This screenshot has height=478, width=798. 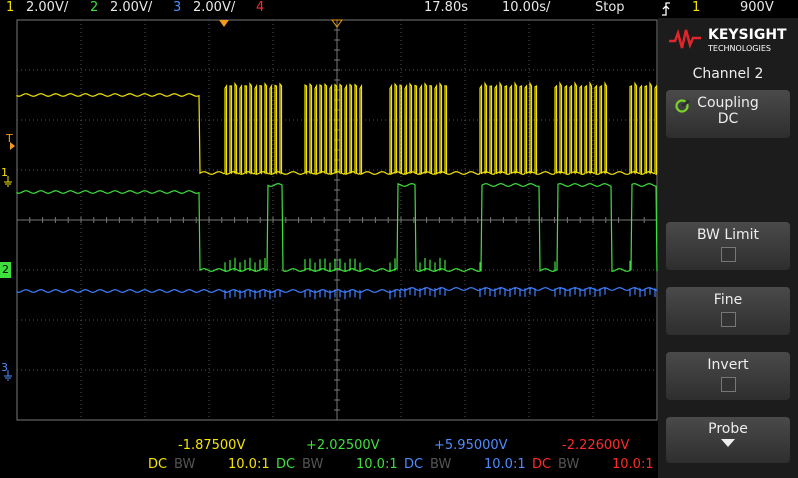 I want to click on offset: +5.95000V, so click(x=471, y=445).